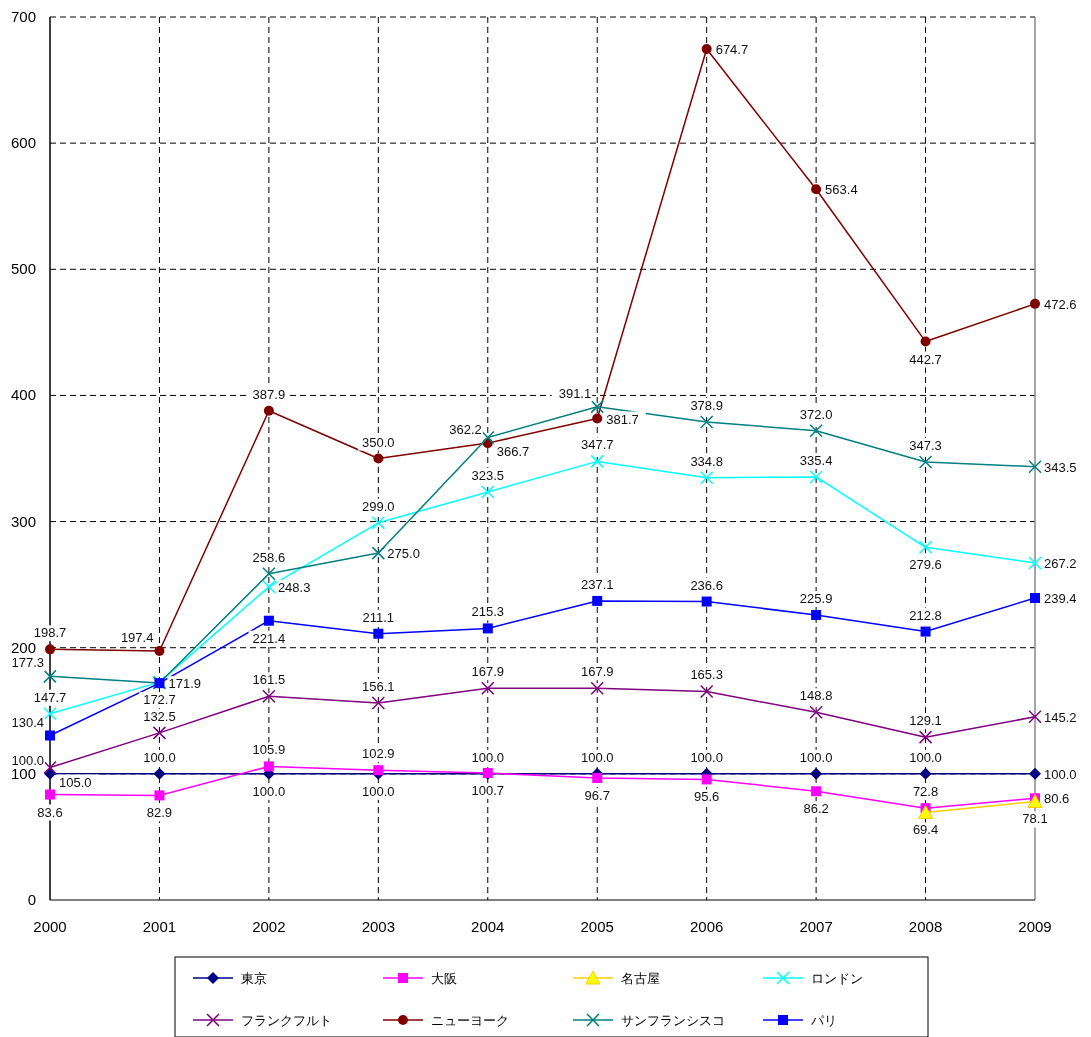 The width and height of the screenshot is (1091, 1037). Describe the element at coordinates (159, 926) in the screenshot. I see `x-tick-label: 2001` at that location.